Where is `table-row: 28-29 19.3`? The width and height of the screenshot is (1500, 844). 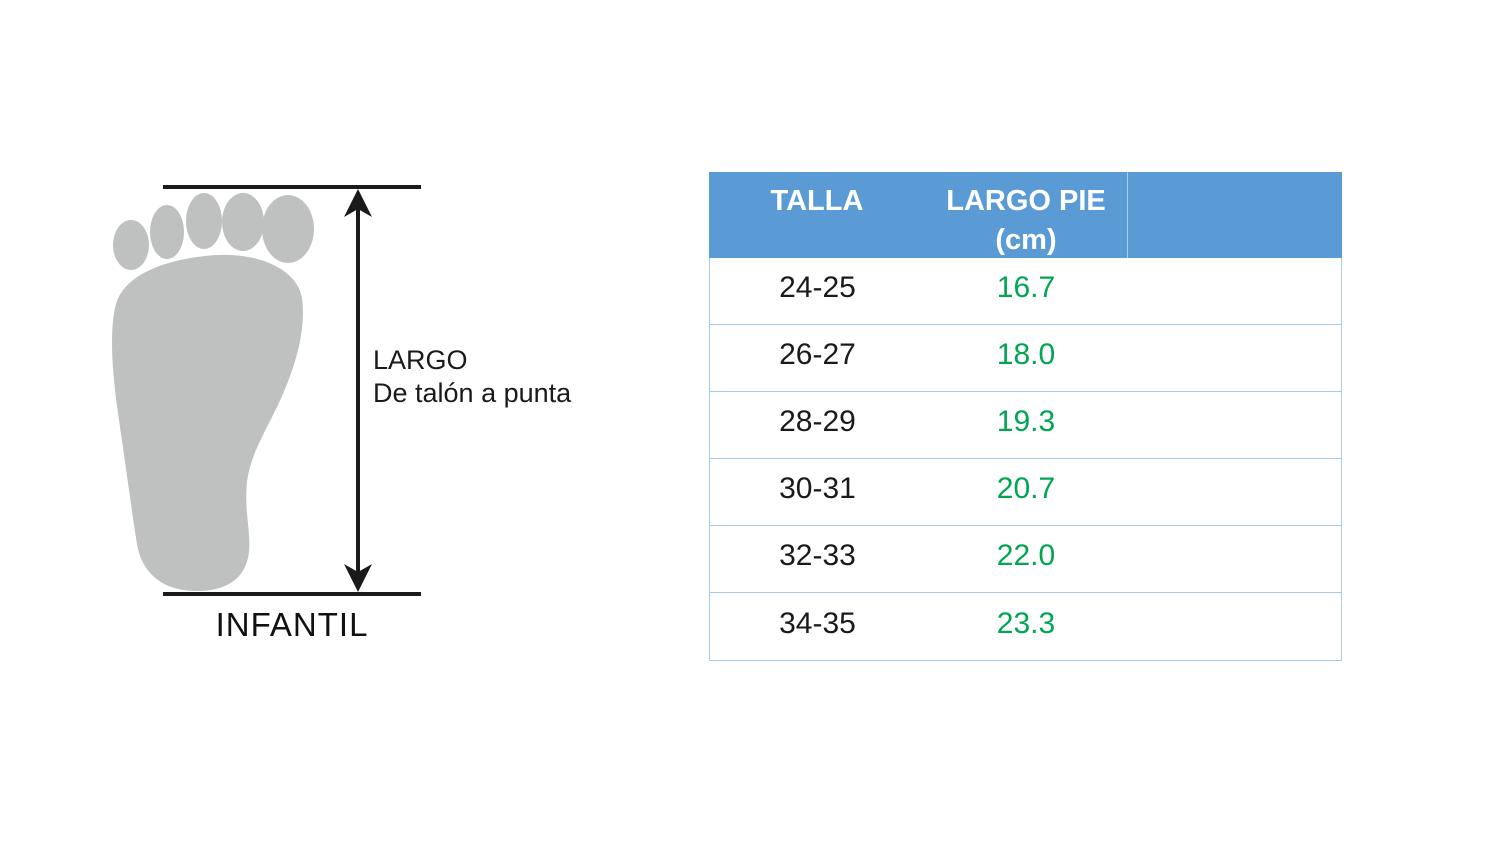
table-row: 28-29 19.3 is located at coordinates (1025, 425).